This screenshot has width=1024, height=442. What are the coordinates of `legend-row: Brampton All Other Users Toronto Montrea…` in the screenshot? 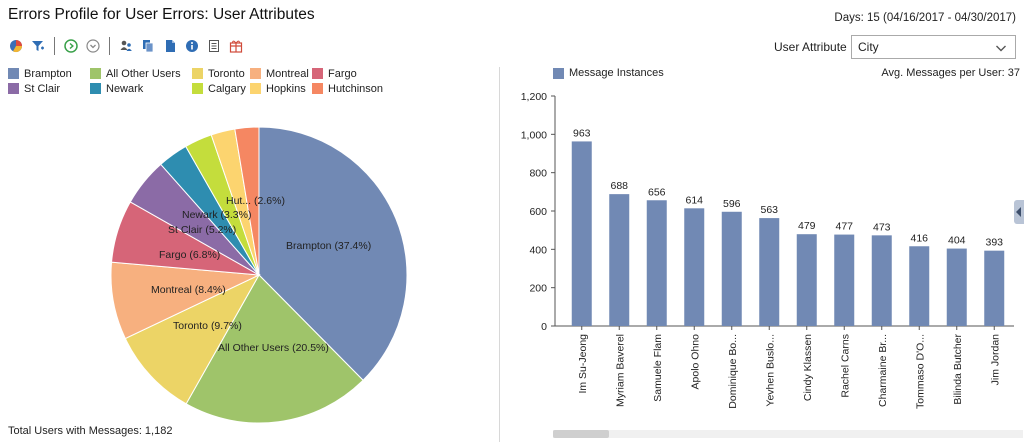 It's located at (243, 73).